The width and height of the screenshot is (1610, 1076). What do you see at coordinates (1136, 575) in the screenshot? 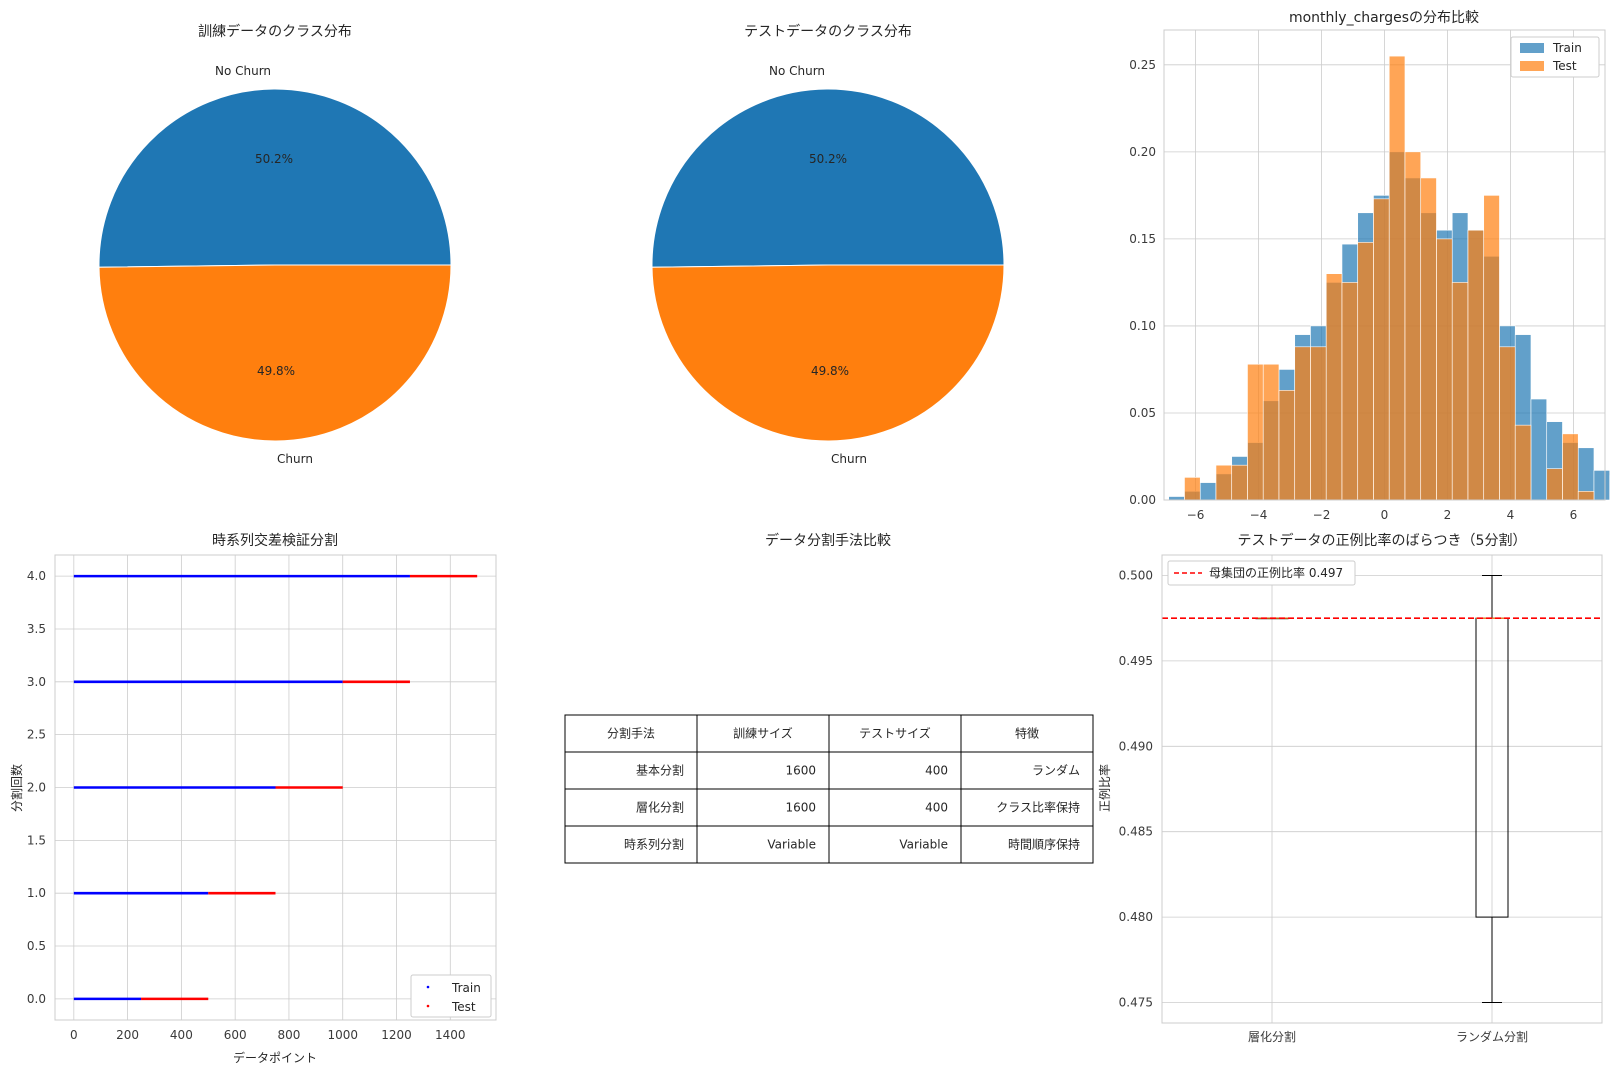
I see `box-ytick: 0.500` at bounding box center [1136, 575].